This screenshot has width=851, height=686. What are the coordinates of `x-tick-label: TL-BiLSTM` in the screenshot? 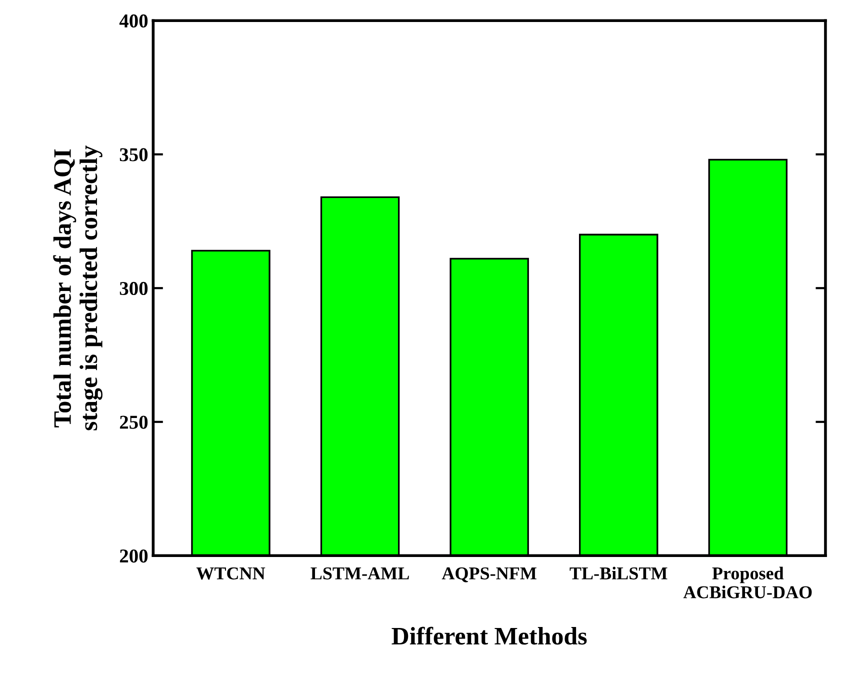 It's located at (619, 573).